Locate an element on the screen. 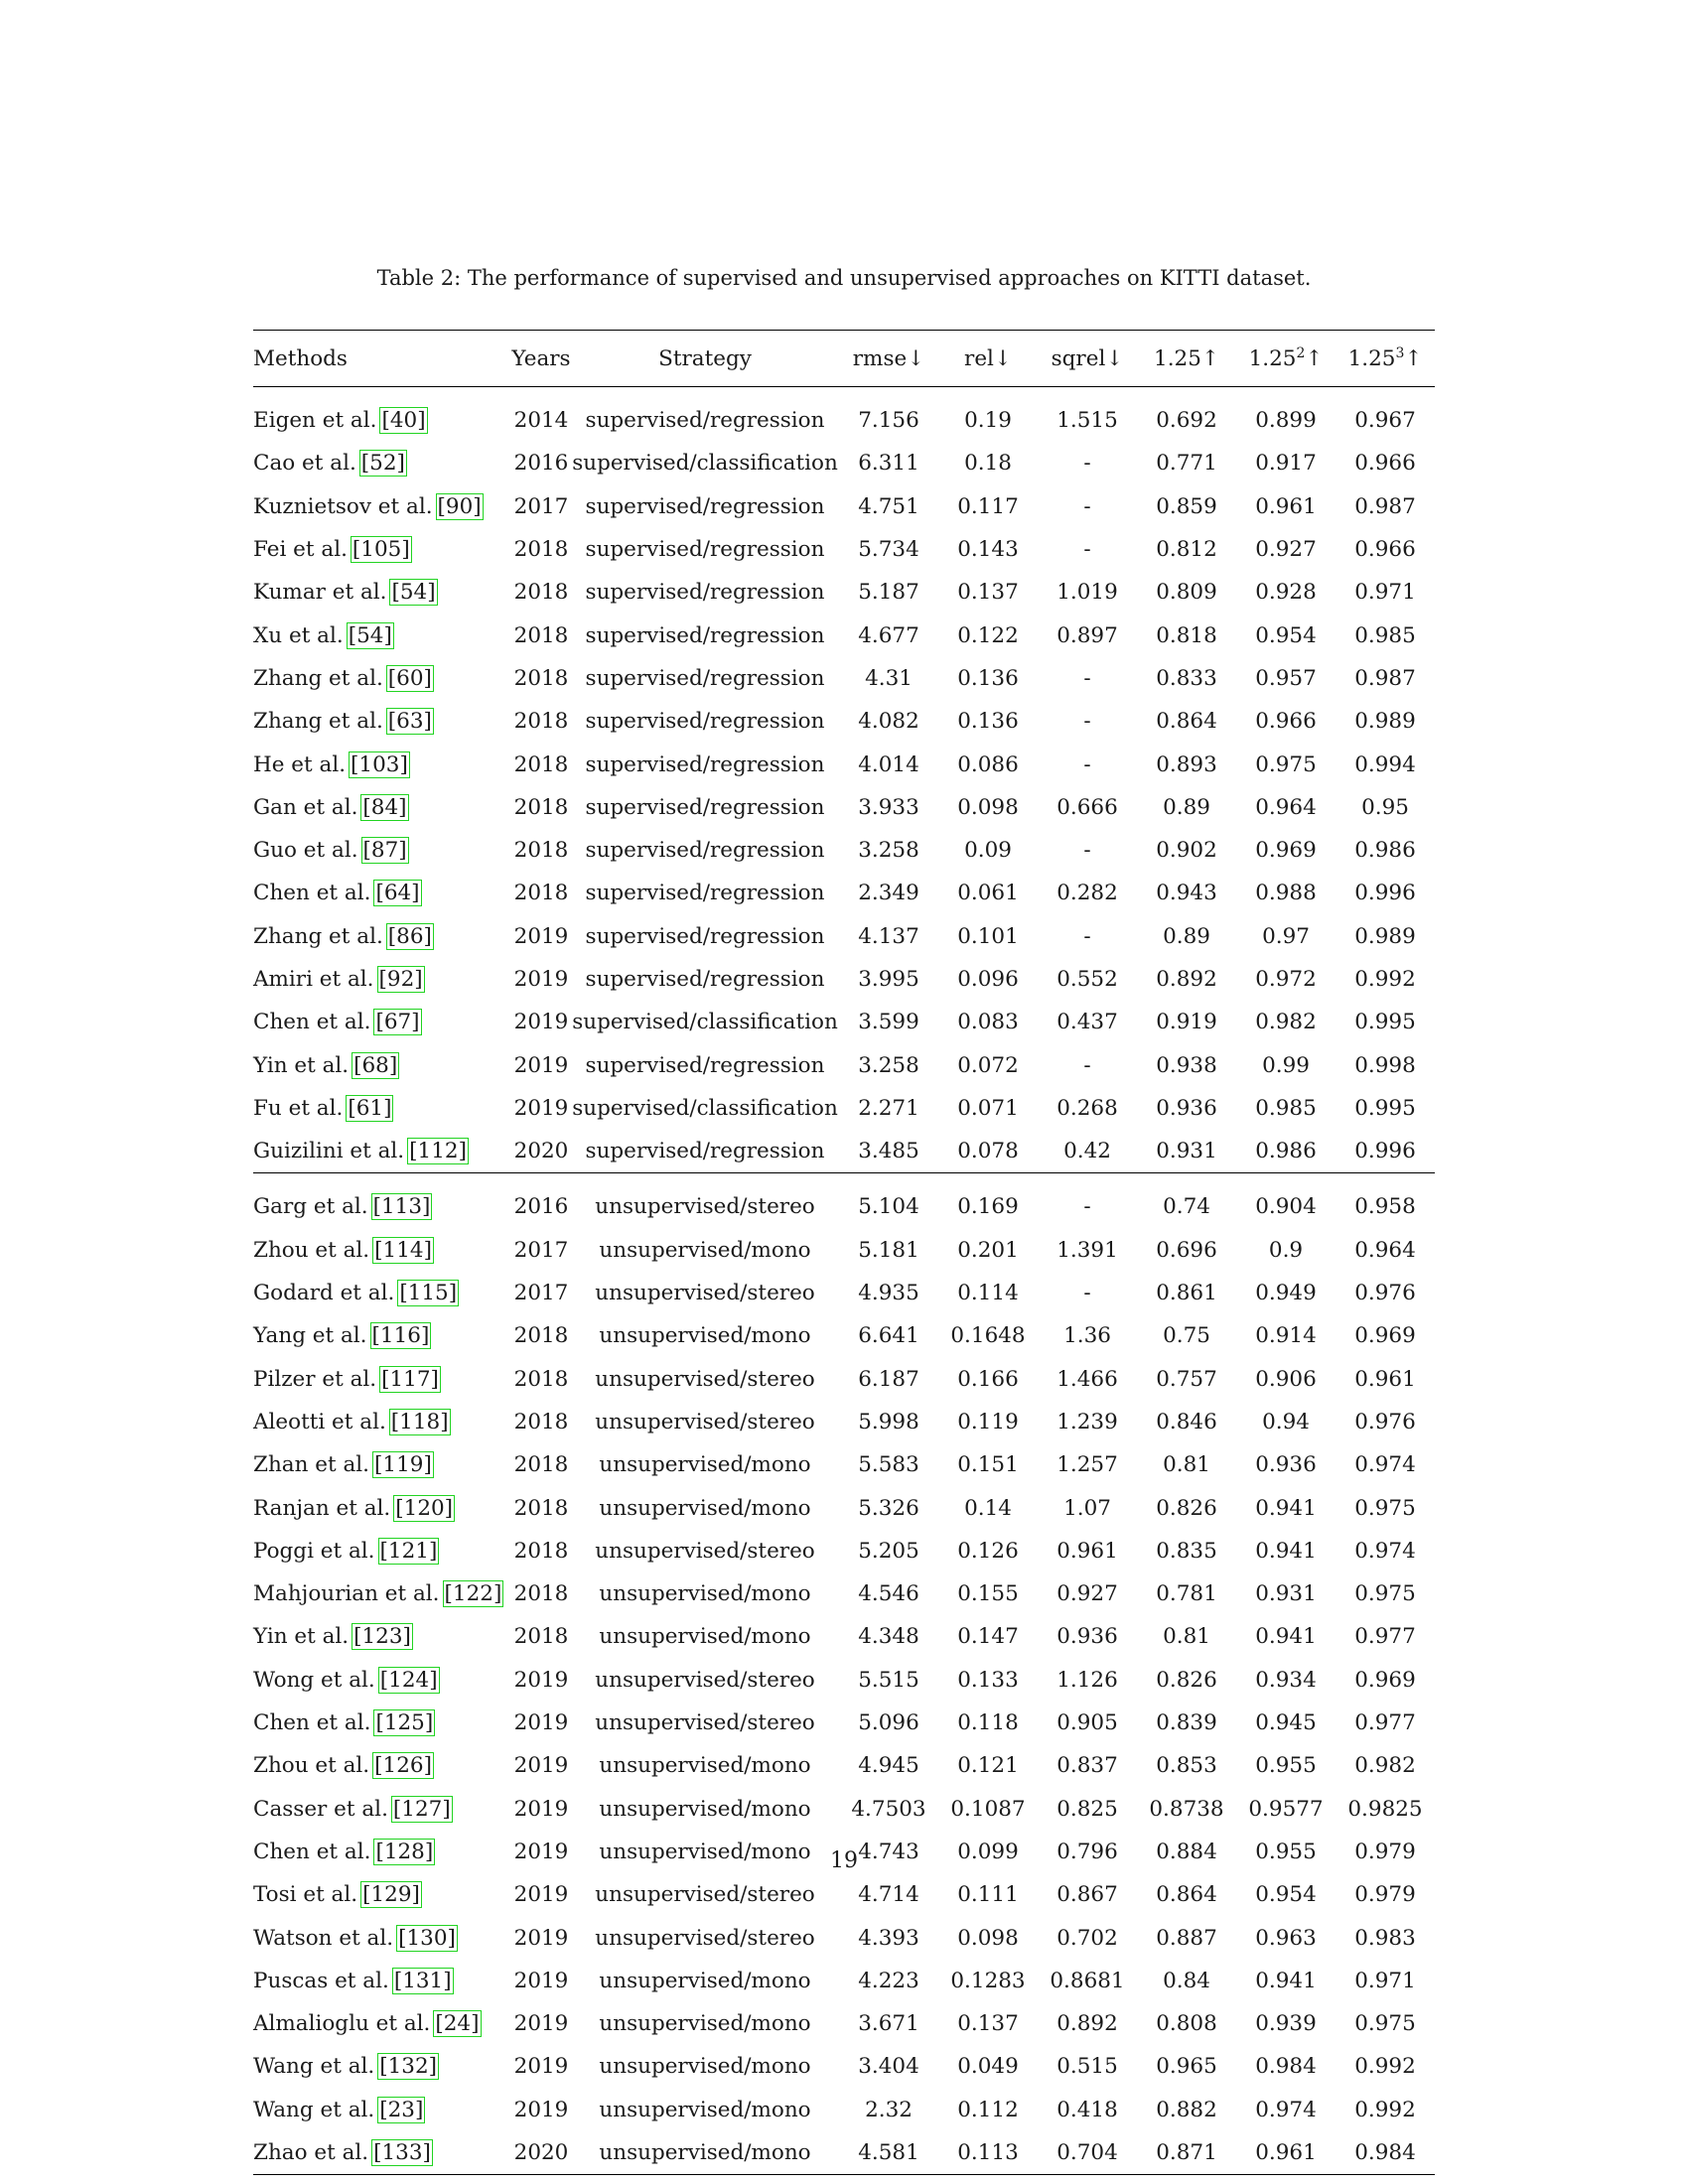 The width and height of the screenshot is (1688, 2184). d2-cell: 0.955 is located at coordinates (1286, 1851).